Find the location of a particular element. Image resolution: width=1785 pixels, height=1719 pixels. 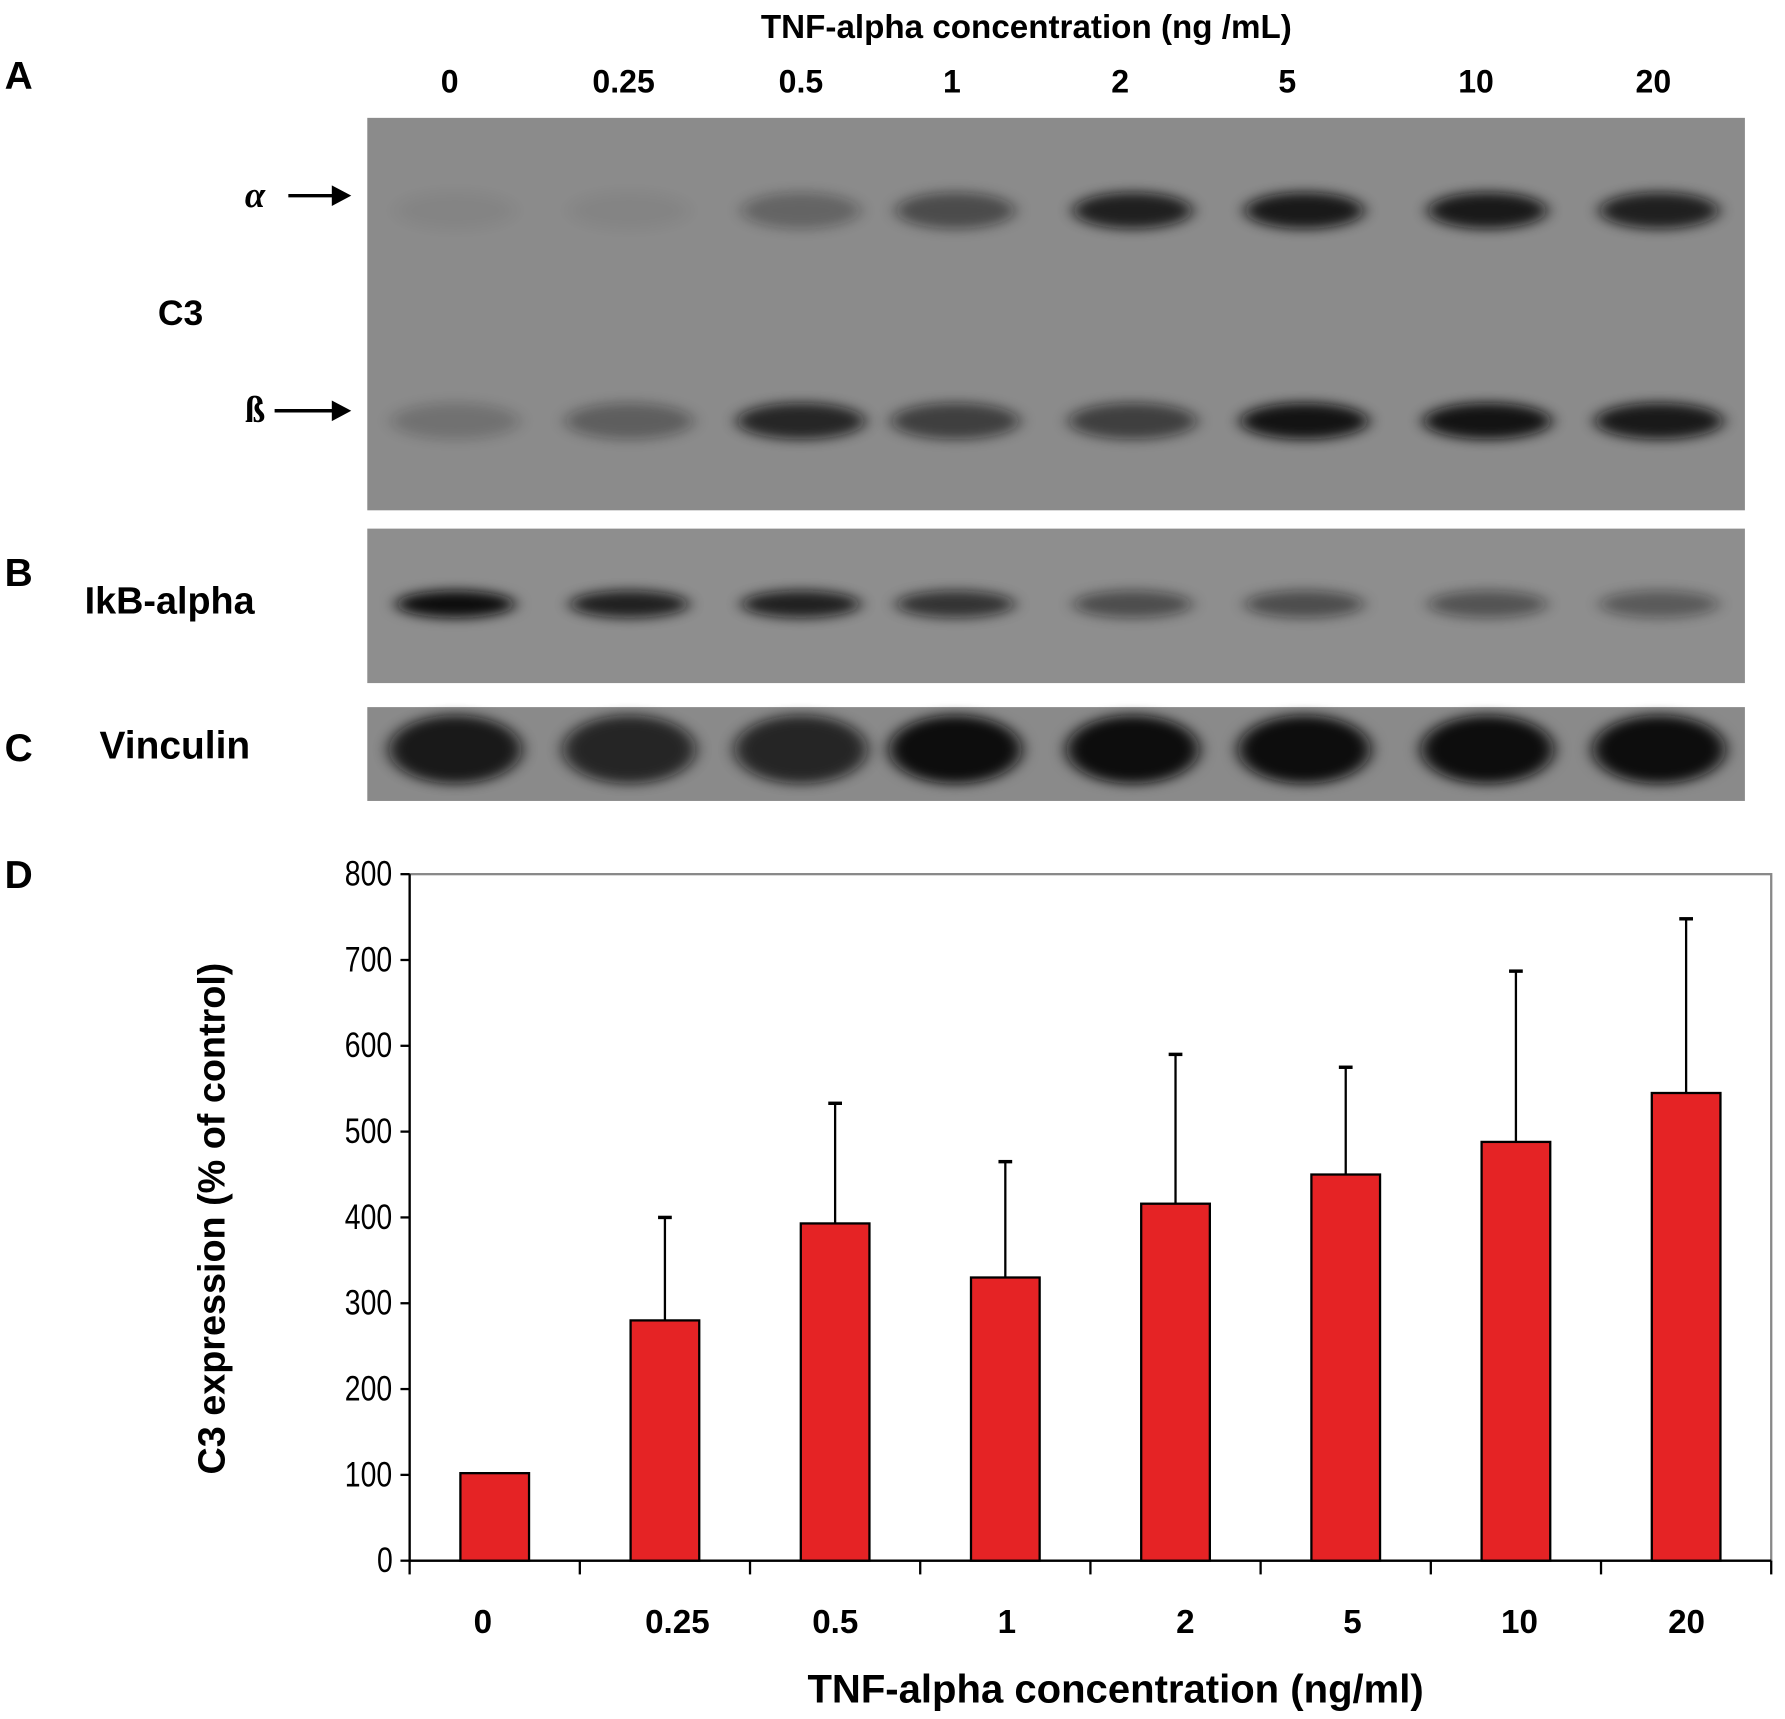

x-tick-label: 1 is located at coordinates (1007, 1622).